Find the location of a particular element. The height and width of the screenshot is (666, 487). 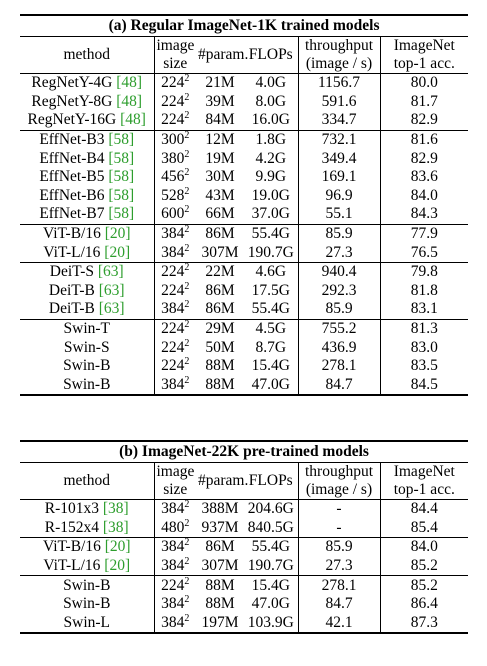

image-size-cell: 4562 is located at coordinates (174, 177).